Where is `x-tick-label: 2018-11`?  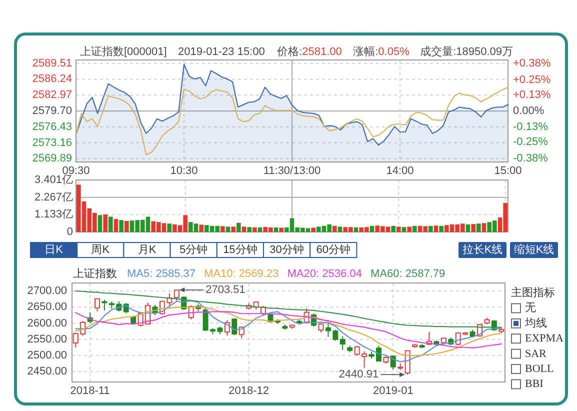 x-tick-label: 2018-11 is located at coordinates (90, 391).